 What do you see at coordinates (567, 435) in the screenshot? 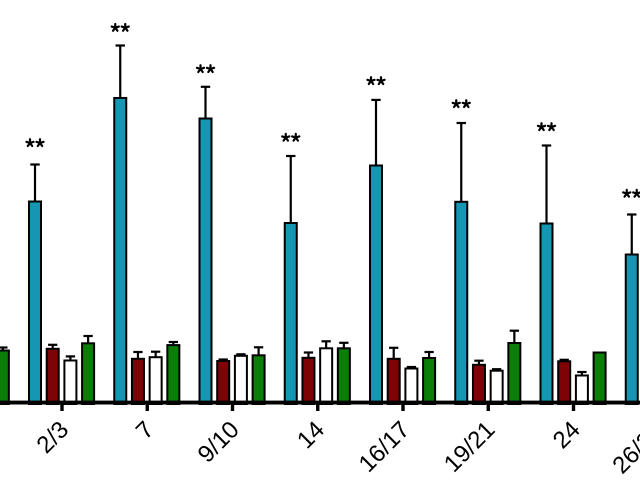
I see `svg-text: 24` at bounding box center [567, 435].